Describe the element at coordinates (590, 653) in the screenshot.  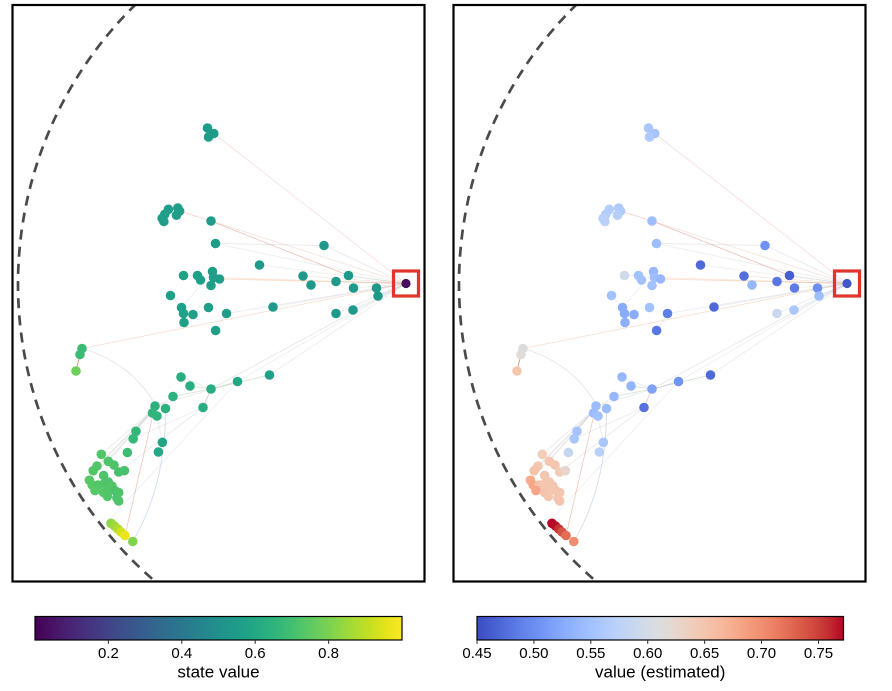
I see `svg-text: 0.55` at that location.